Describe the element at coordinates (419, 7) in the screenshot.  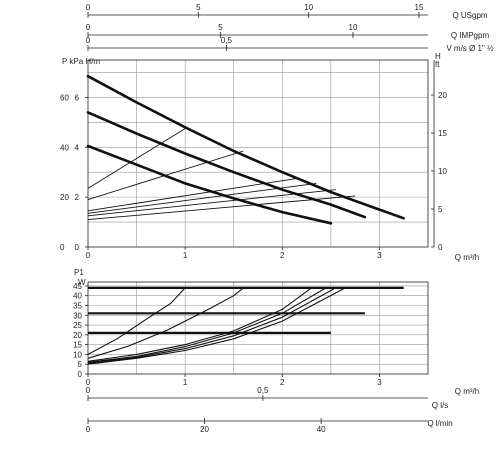
I see `top-tick-label: 15` at that location.